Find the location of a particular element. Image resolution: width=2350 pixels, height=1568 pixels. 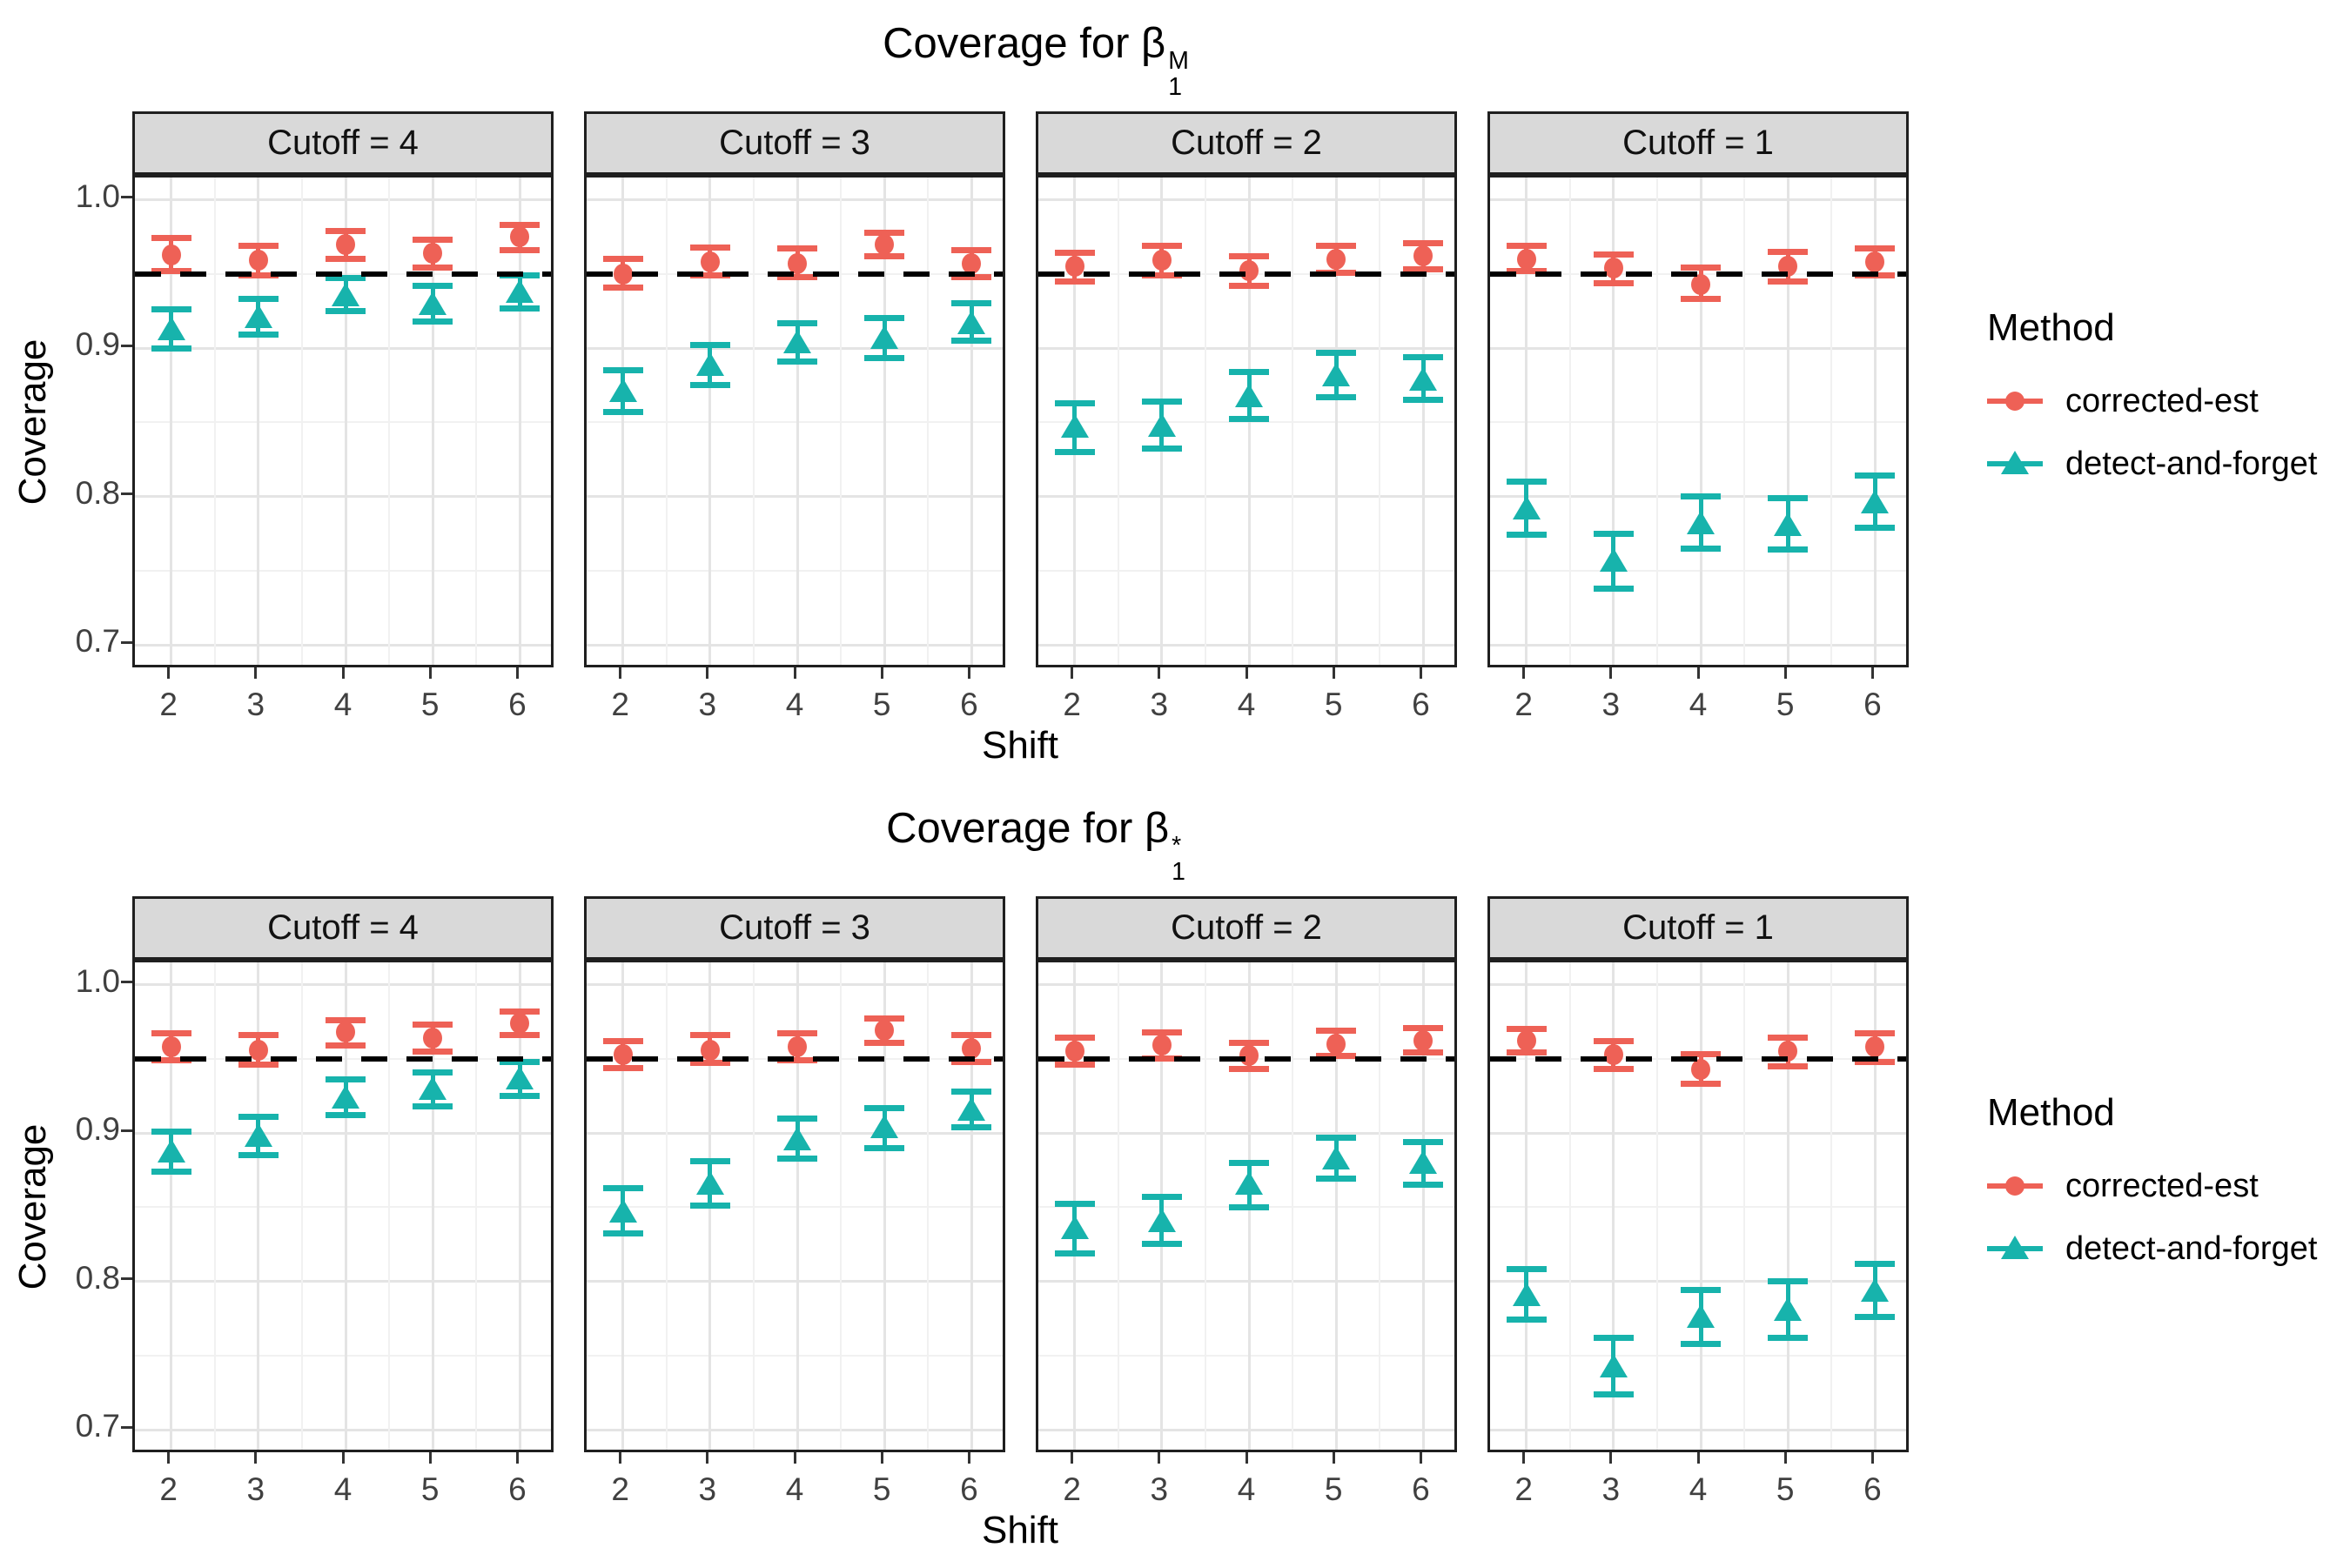

facet-panel is located at coordinates (1698, 421).